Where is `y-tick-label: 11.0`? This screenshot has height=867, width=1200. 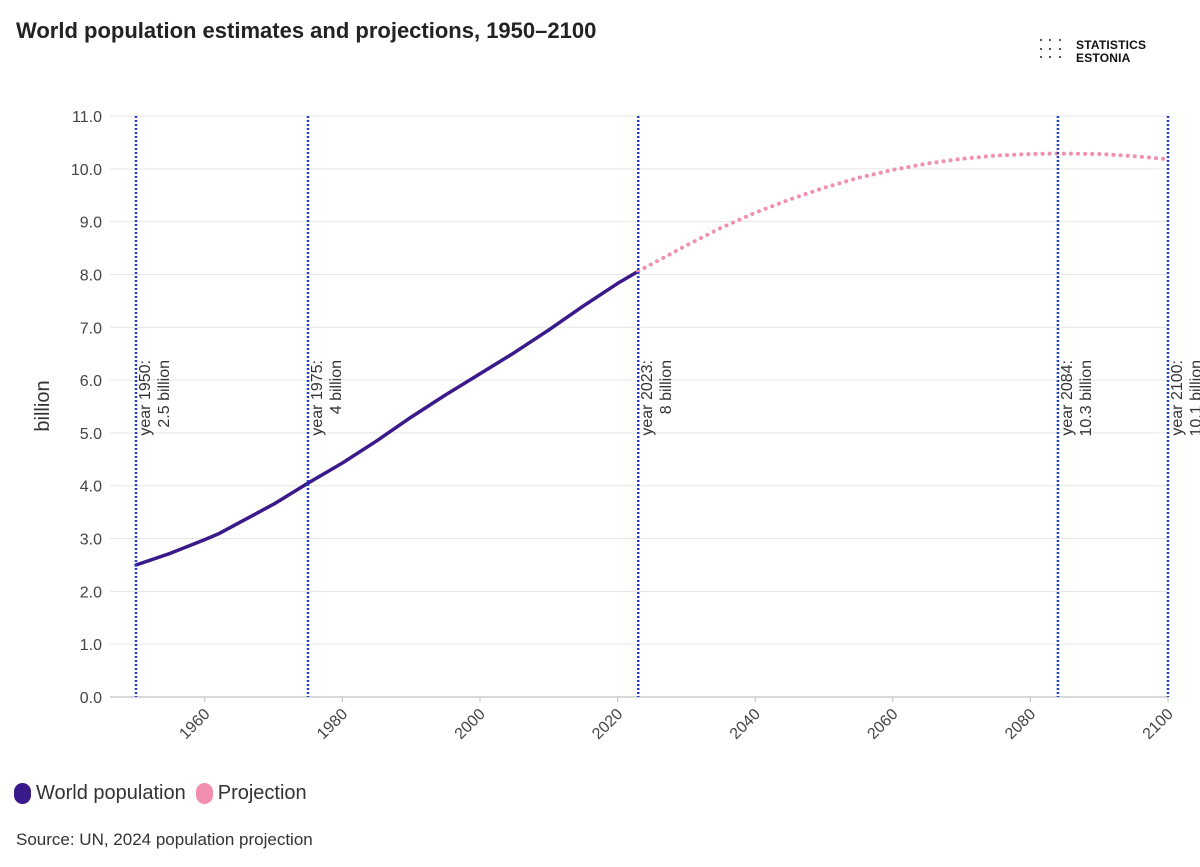 y-tick-label: 11.0 is located at coordinates (87, 117).